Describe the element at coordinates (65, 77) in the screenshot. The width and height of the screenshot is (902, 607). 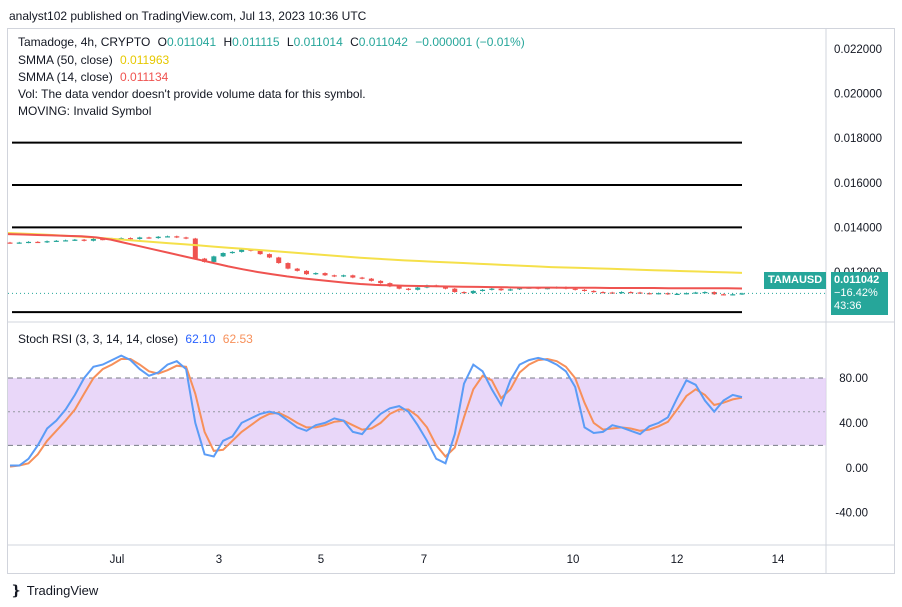
I see `sma14-label: SMMA (14, close)` at that location.